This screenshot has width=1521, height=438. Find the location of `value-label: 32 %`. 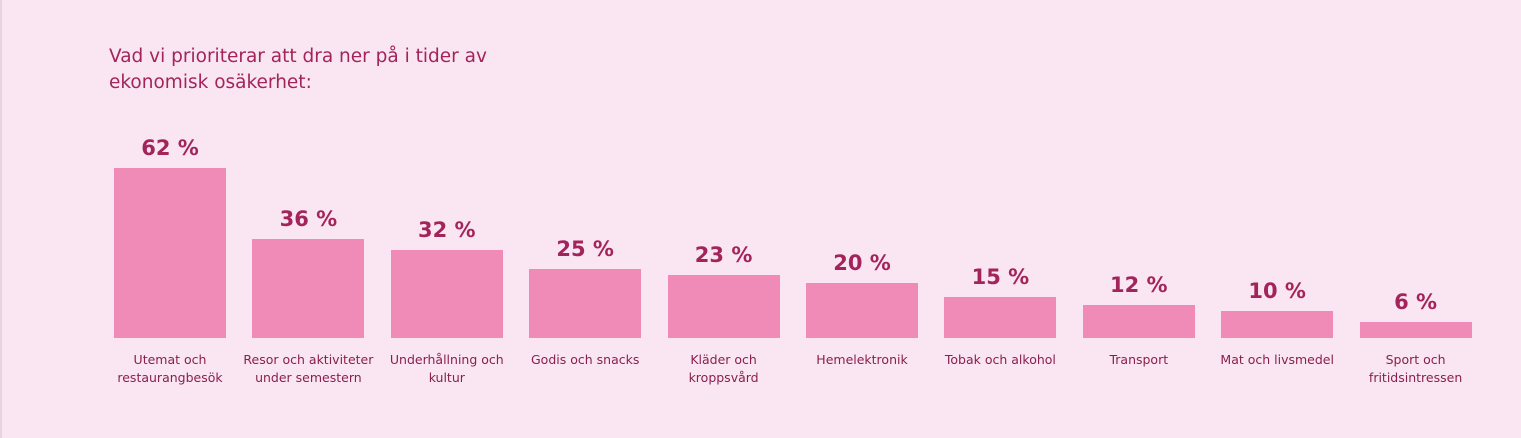

value-label: 32 % is located at coordinates (447, 230).